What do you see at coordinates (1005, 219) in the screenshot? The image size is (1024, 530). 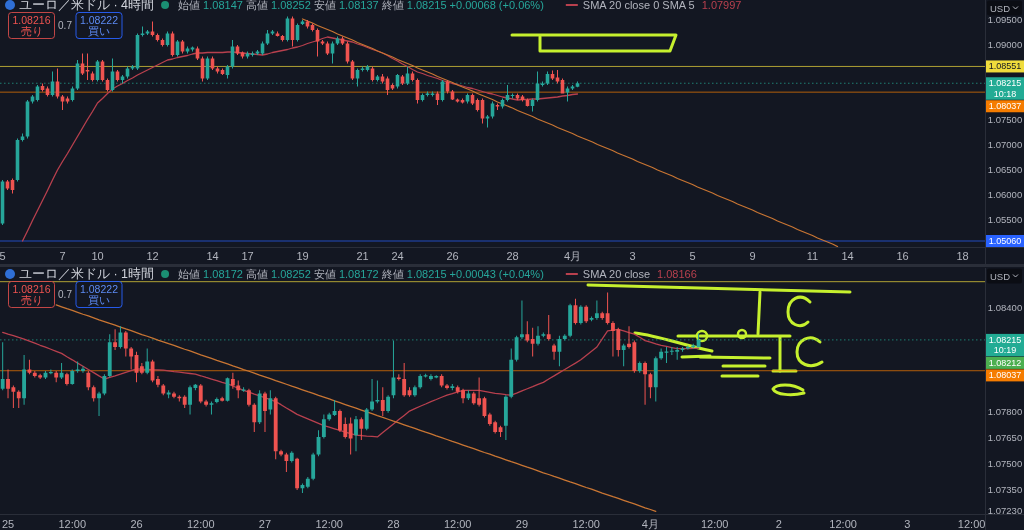 I see `y-tick-label: 1.05500` at bounding box center [1005, 219].